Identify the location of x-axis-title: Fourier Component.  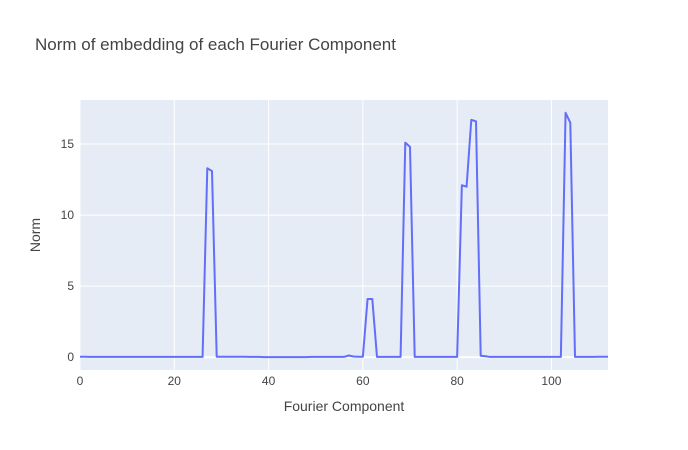
(344, 406).